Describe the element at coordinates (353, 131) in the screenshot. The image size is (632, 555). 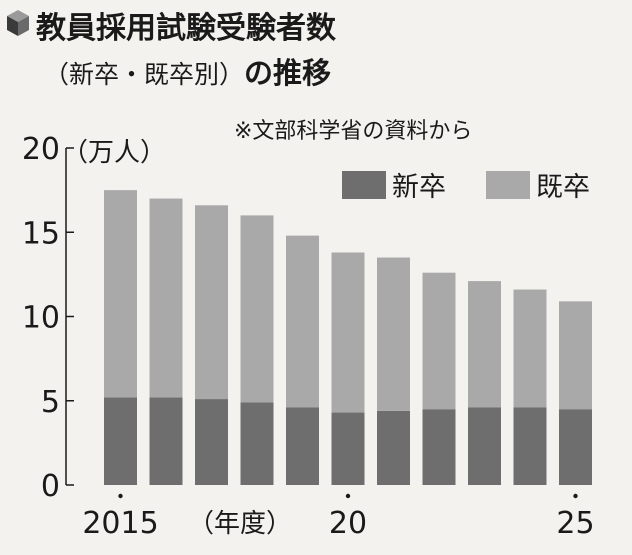
I see `source-note: ※文部科学省の資料から` at that location.